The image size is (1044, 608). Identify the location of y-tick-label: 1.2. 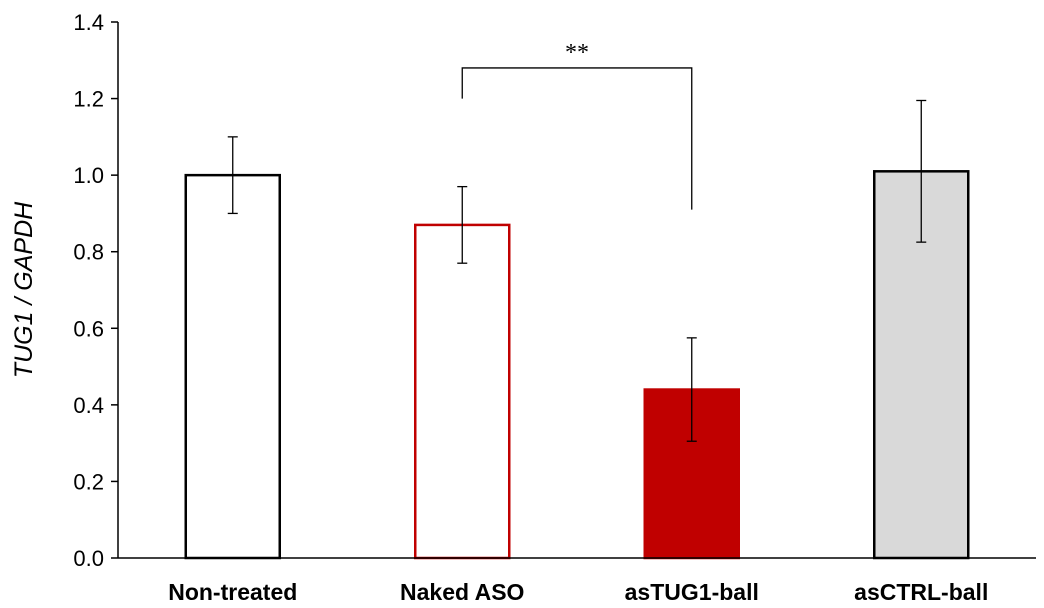
(88, 99).